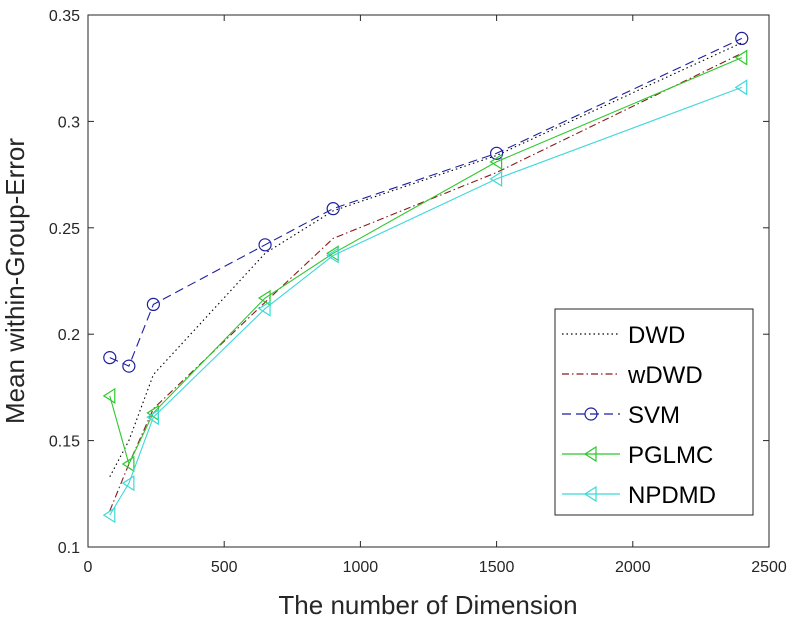 The width and height of the screenshot is (789, 621). Describe the element at coordinates (665, 375) in the screenshot. I see `legend-label: wDWD` at that location.